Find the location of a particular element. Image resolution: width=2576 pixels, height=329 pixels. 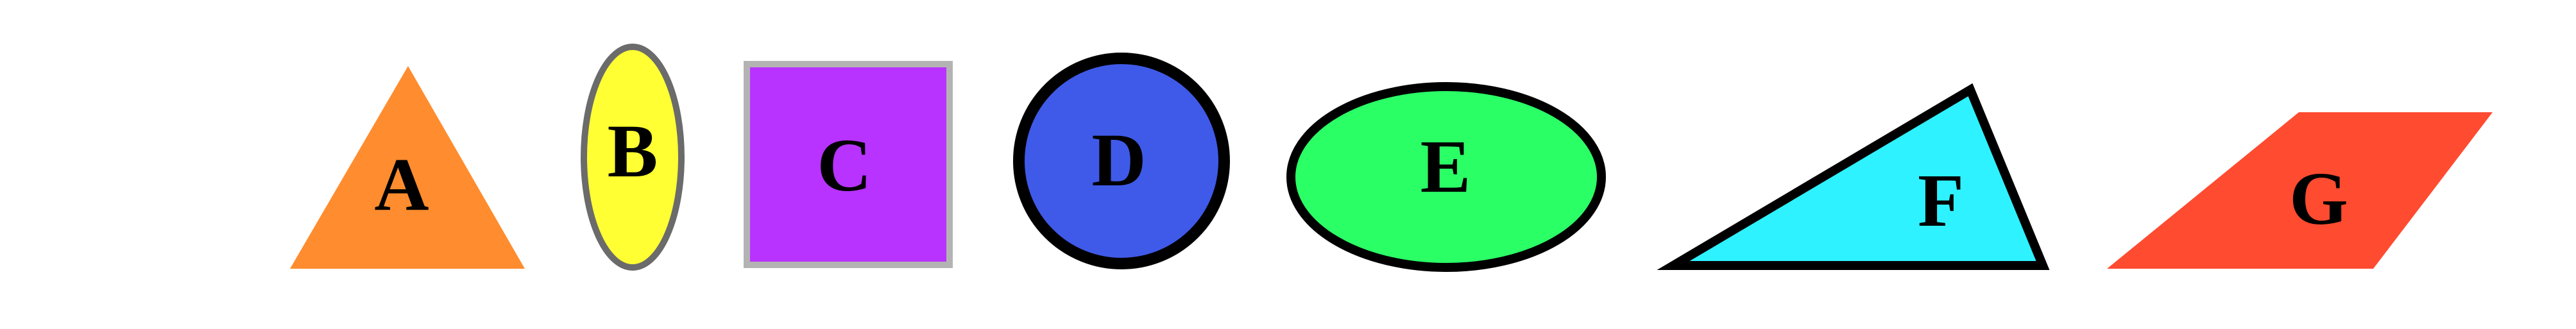

shape-b-group: B is located at coordinates (633, 157).